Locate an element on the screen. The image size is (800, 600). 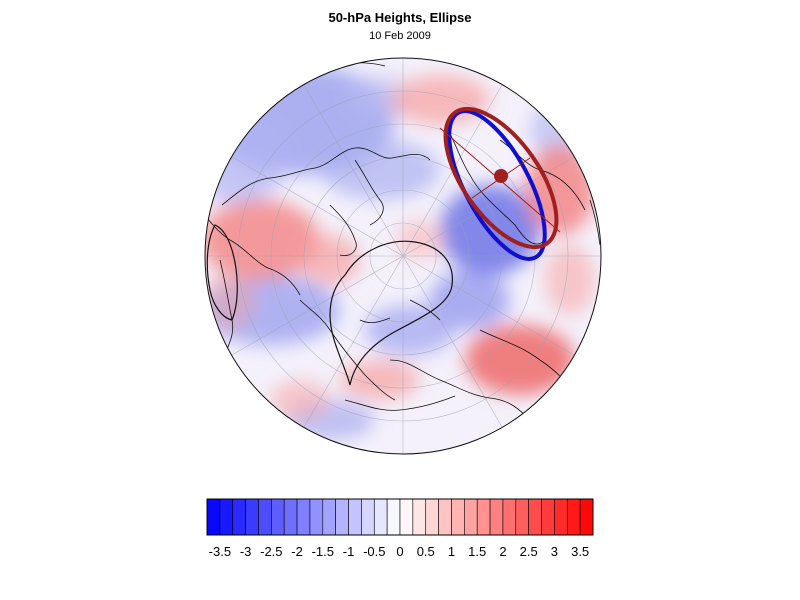
colorbar-tick-label: 3 is located at coordinates (554, 551).